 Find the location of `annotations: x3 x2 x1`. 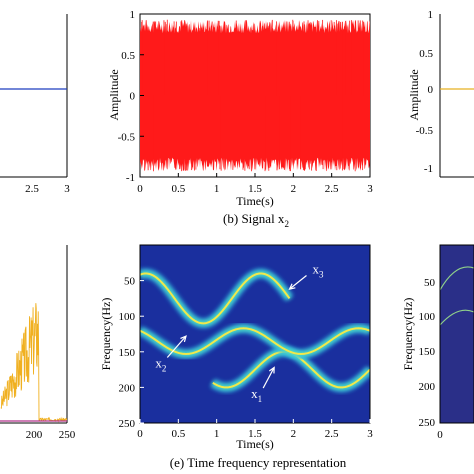

annotations: x3 x2 x1 is located at coordinates (239, 332).